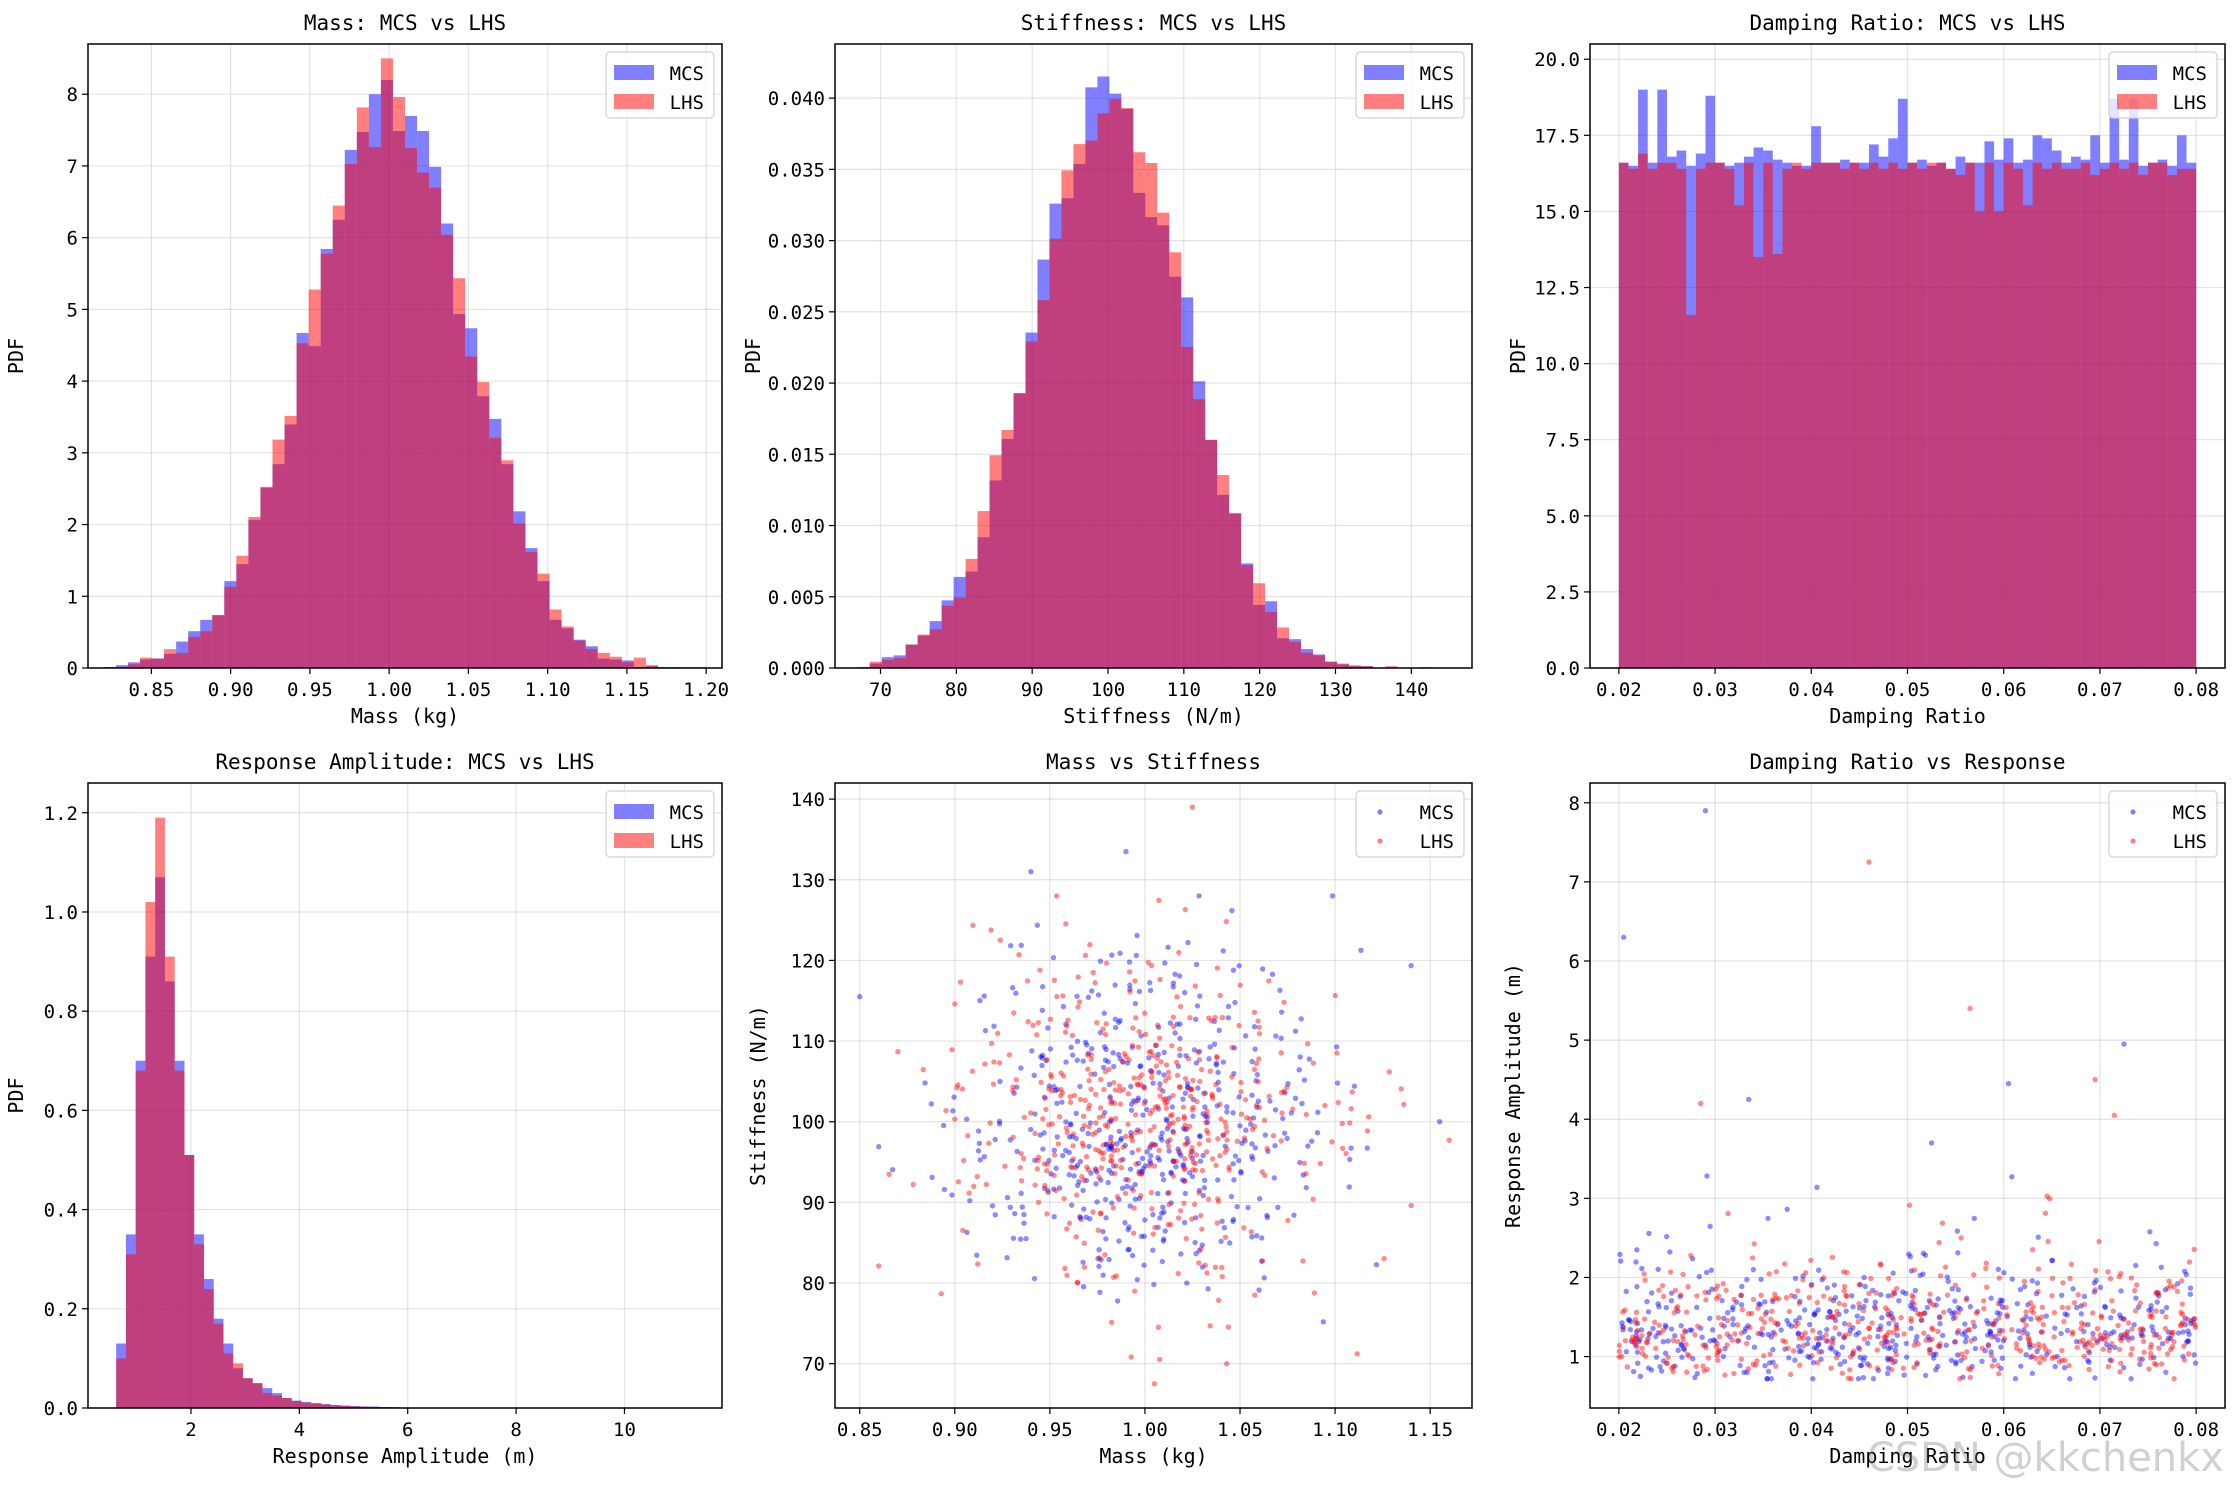 Image resolution: width=2236 pixels, height=1485 pixels. Describe the element at coordinates (61, 1111) in the screenshot. I see `y-tick-label: 0.6` at that location.